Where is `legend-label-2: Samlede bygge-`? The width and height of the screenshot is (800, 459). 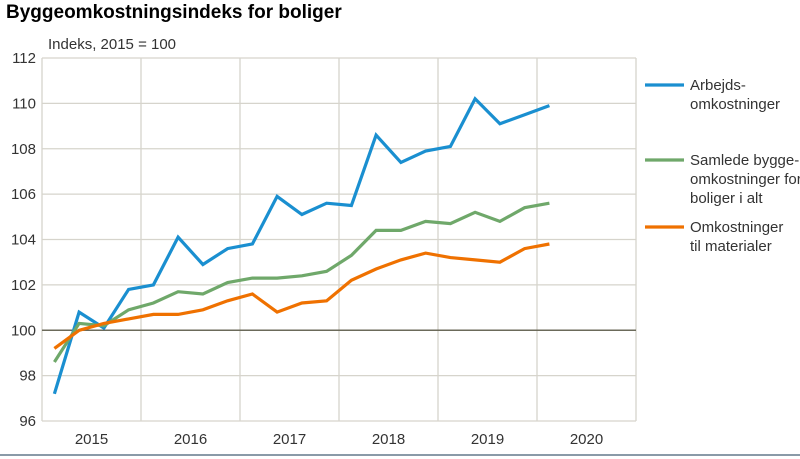 legend-label-2: Samlede bygge- is located at coordinates (744, 160).